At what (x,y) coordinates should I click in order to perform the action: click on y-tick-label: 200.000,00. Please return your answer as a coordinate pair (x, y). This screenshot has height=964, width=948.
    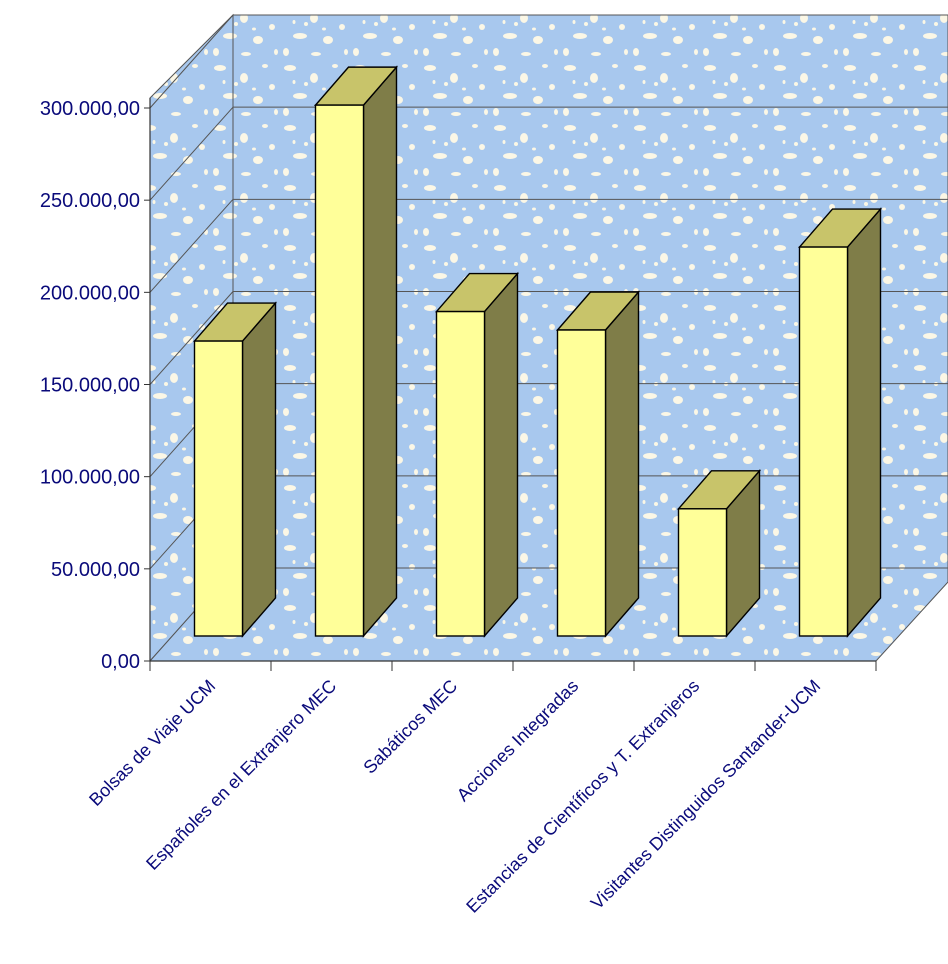
    Looking at the image, I should click on (90, 293).